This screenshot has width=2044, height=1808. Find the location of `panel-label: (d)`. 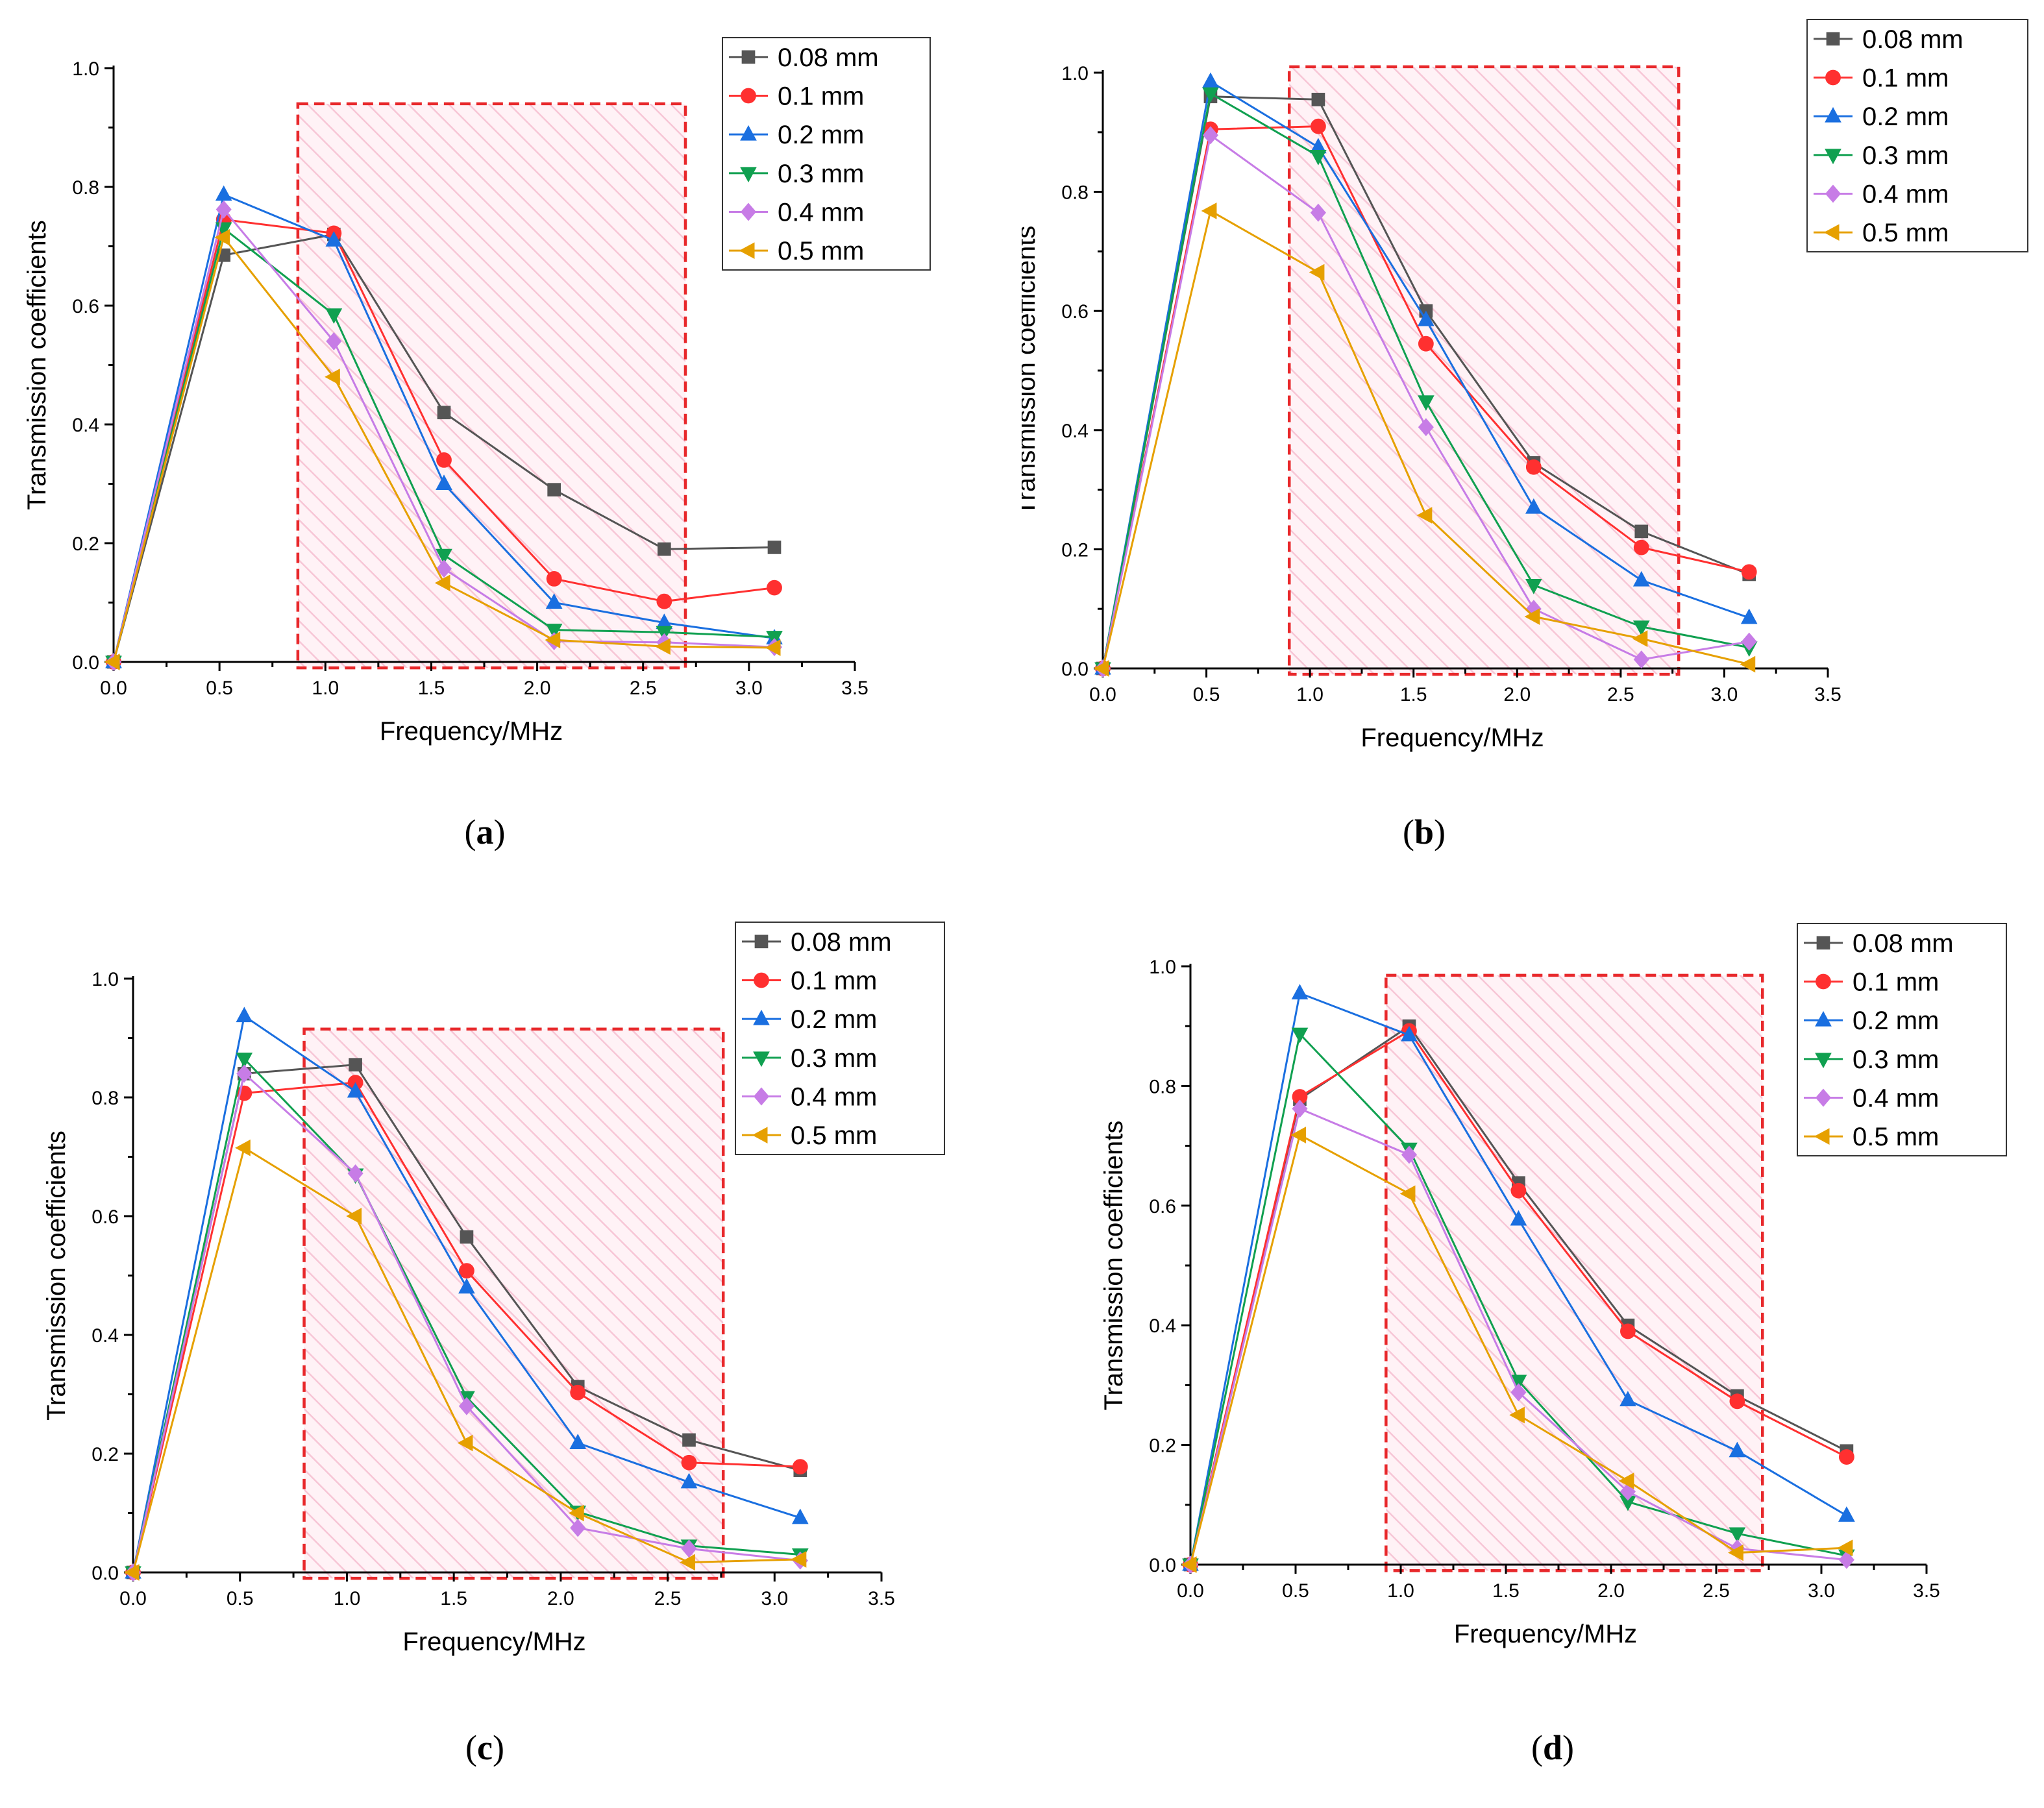

panel-label: (d) is located at coordinates (1552, 1747).